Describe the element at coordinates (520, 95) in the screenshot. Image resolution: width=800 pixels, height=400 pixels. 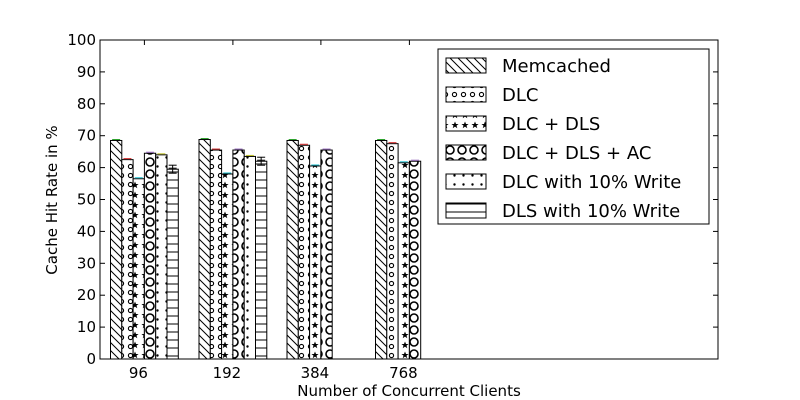
I see `legend-label-1: DLC` at that location.